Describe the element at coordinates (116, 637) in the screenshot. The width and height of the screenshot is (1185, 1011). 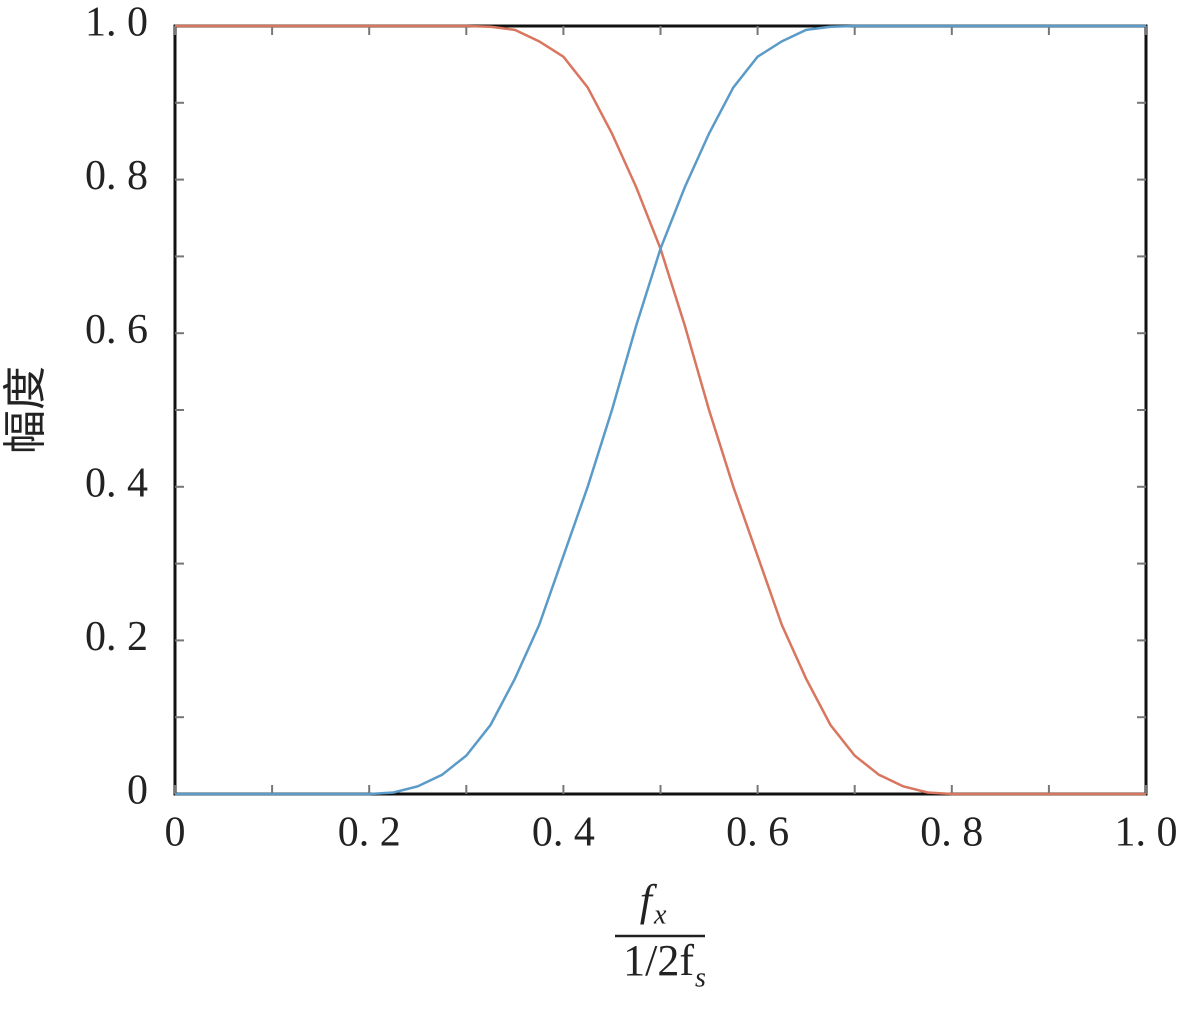
I see `y-tick-label: 0. 2` at that location.